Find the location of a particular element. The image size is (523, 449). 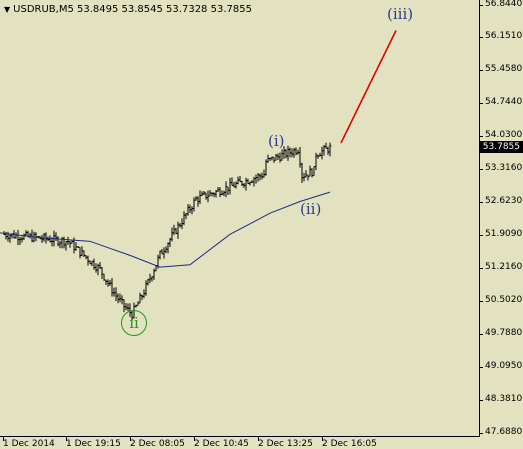

time-label: 2 Dec 10:45 is located at coordinates (221, 443).